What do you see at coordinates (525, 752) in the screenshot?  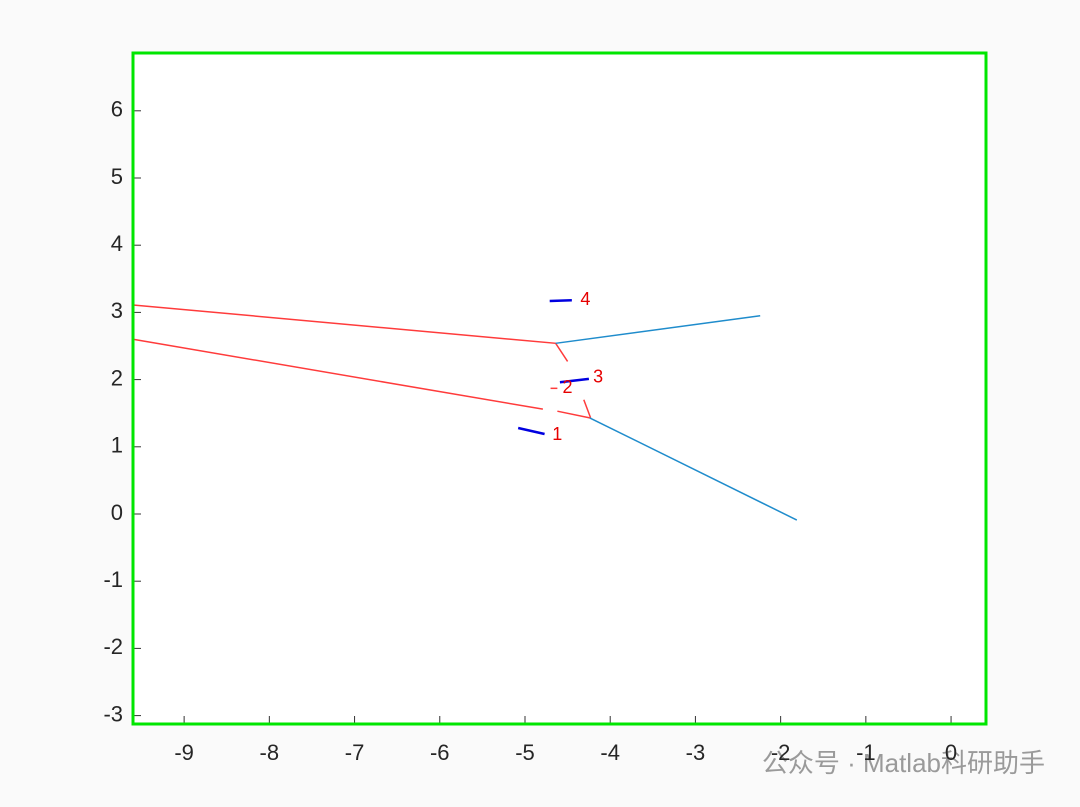 I see `x-tick-label: -5` at bounding box center [525, 752].